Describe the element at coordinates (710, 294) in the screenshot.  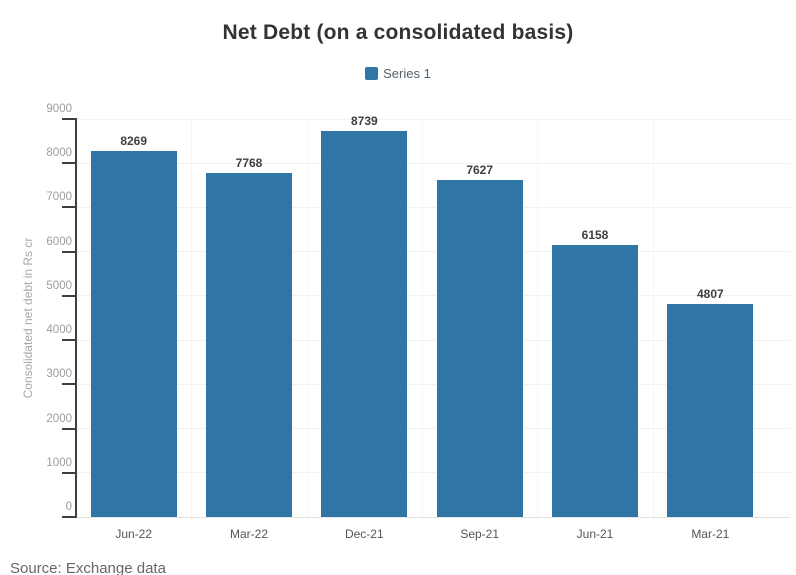
I see `bar-value-label: 4807` at that location.